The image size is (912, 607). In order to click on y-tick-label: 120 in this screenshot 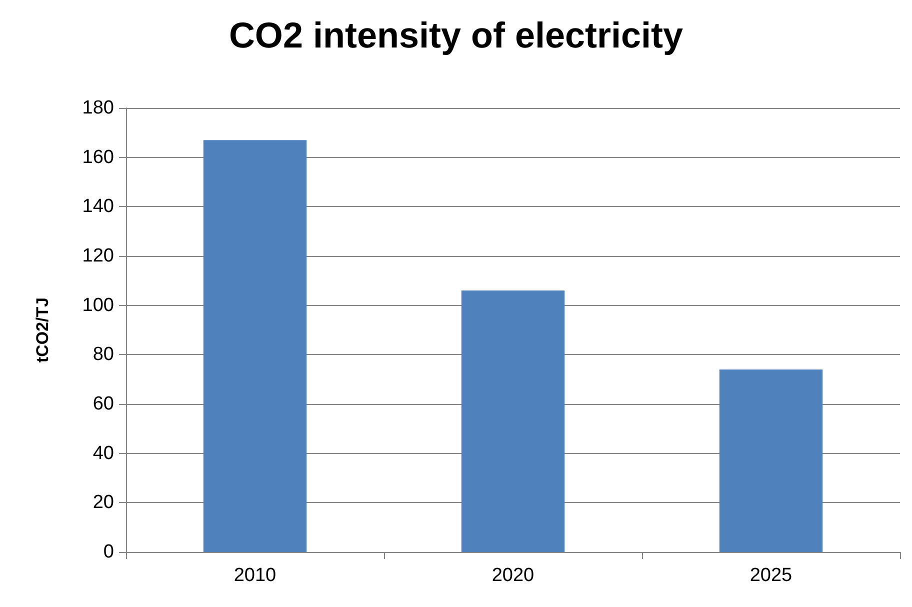, I will do `click(98, 256)`.